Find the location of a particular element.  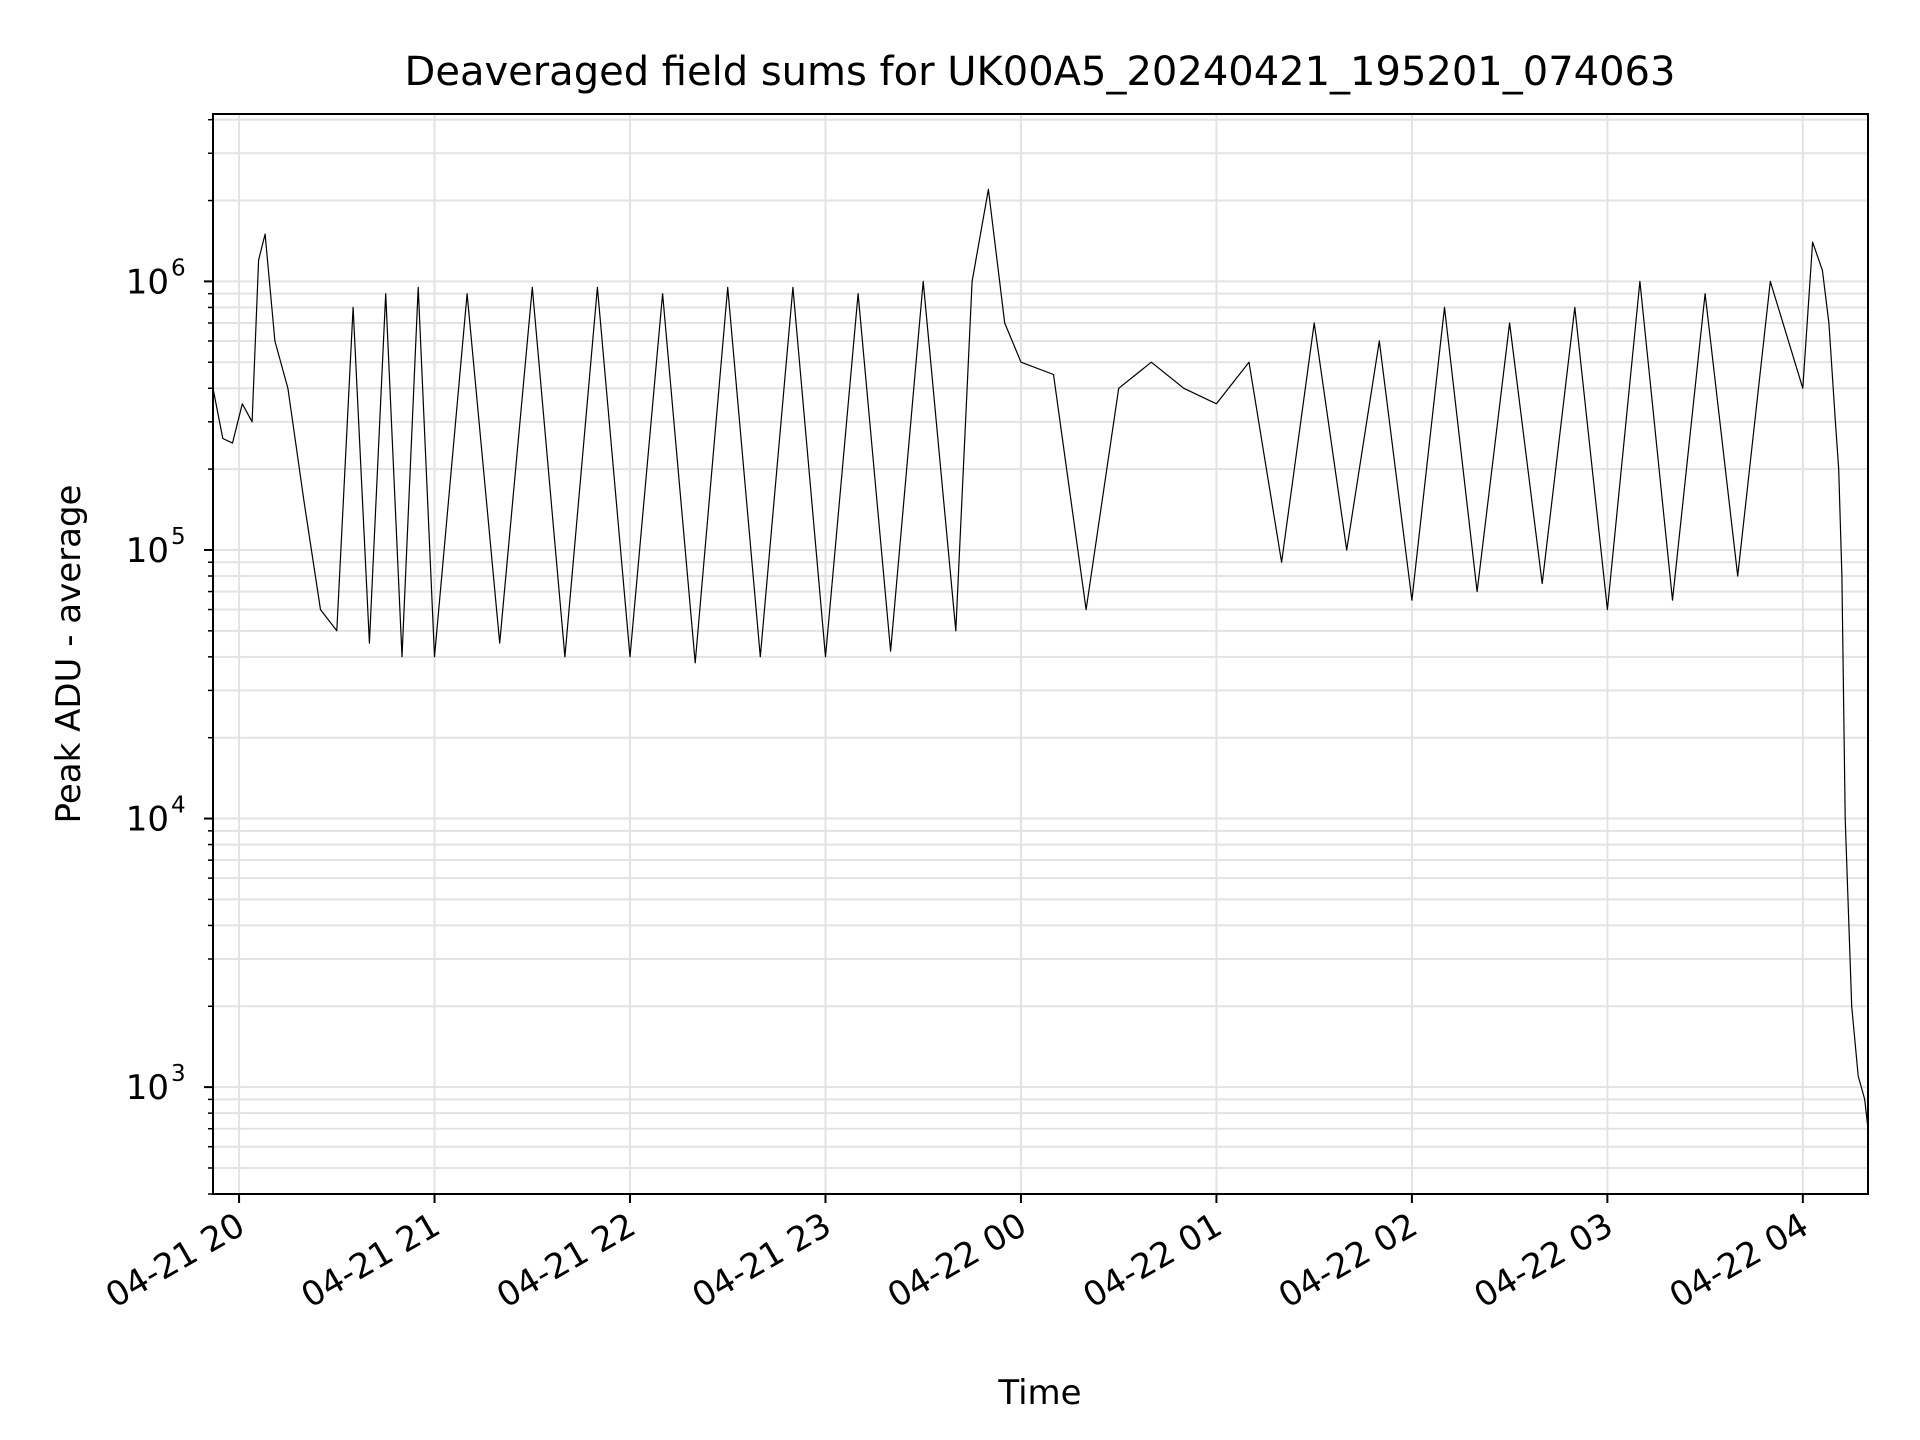

y-tick-label-exponent: 5 is located at coordinates (178, 537).